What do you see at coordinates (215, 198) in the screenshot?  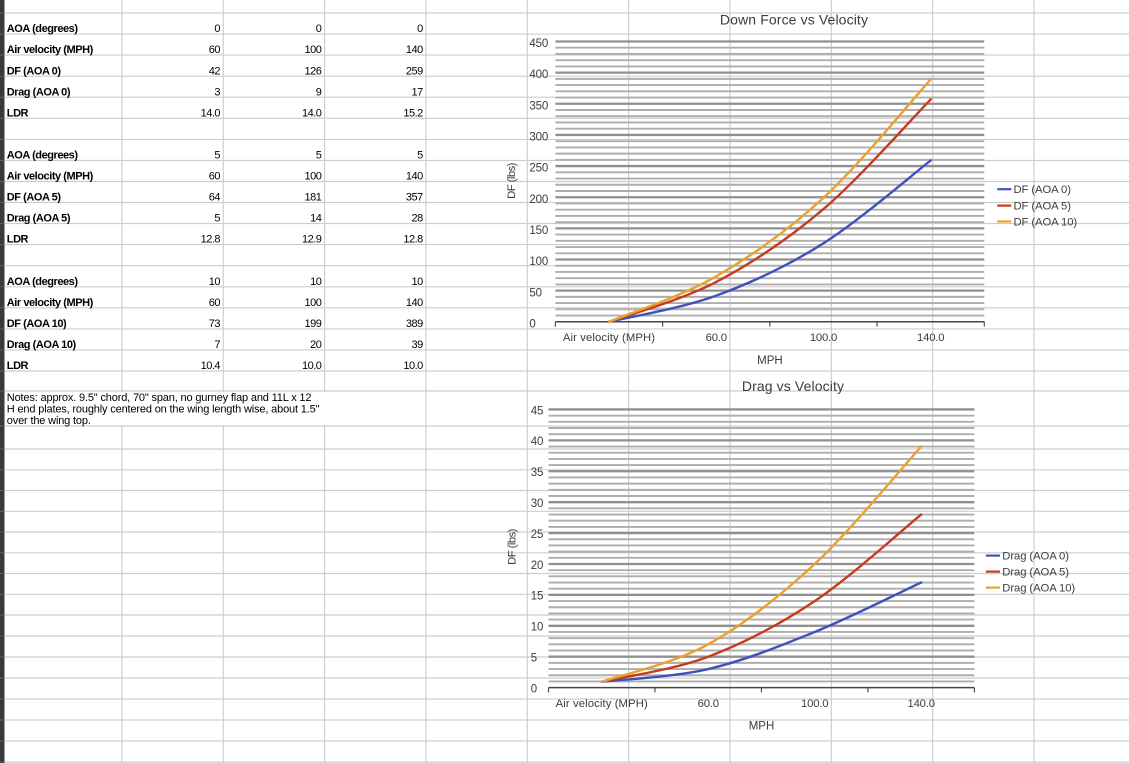 I see `svg-text: 64` at bounding box center [215, 198].